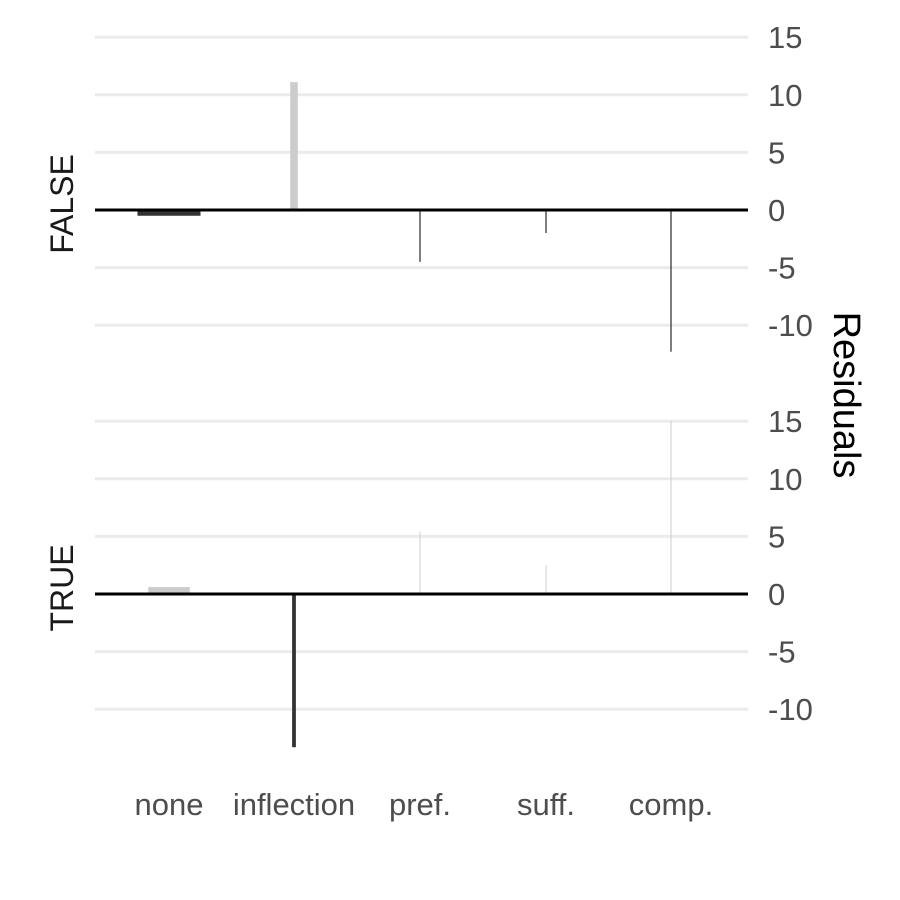 Image resolution: width=900 pixels, height=900 pixels. What do you see at coordinates (671, 804) in the screenshot?
I see `x-category-label: comp.` at bounding box center [671, 804].